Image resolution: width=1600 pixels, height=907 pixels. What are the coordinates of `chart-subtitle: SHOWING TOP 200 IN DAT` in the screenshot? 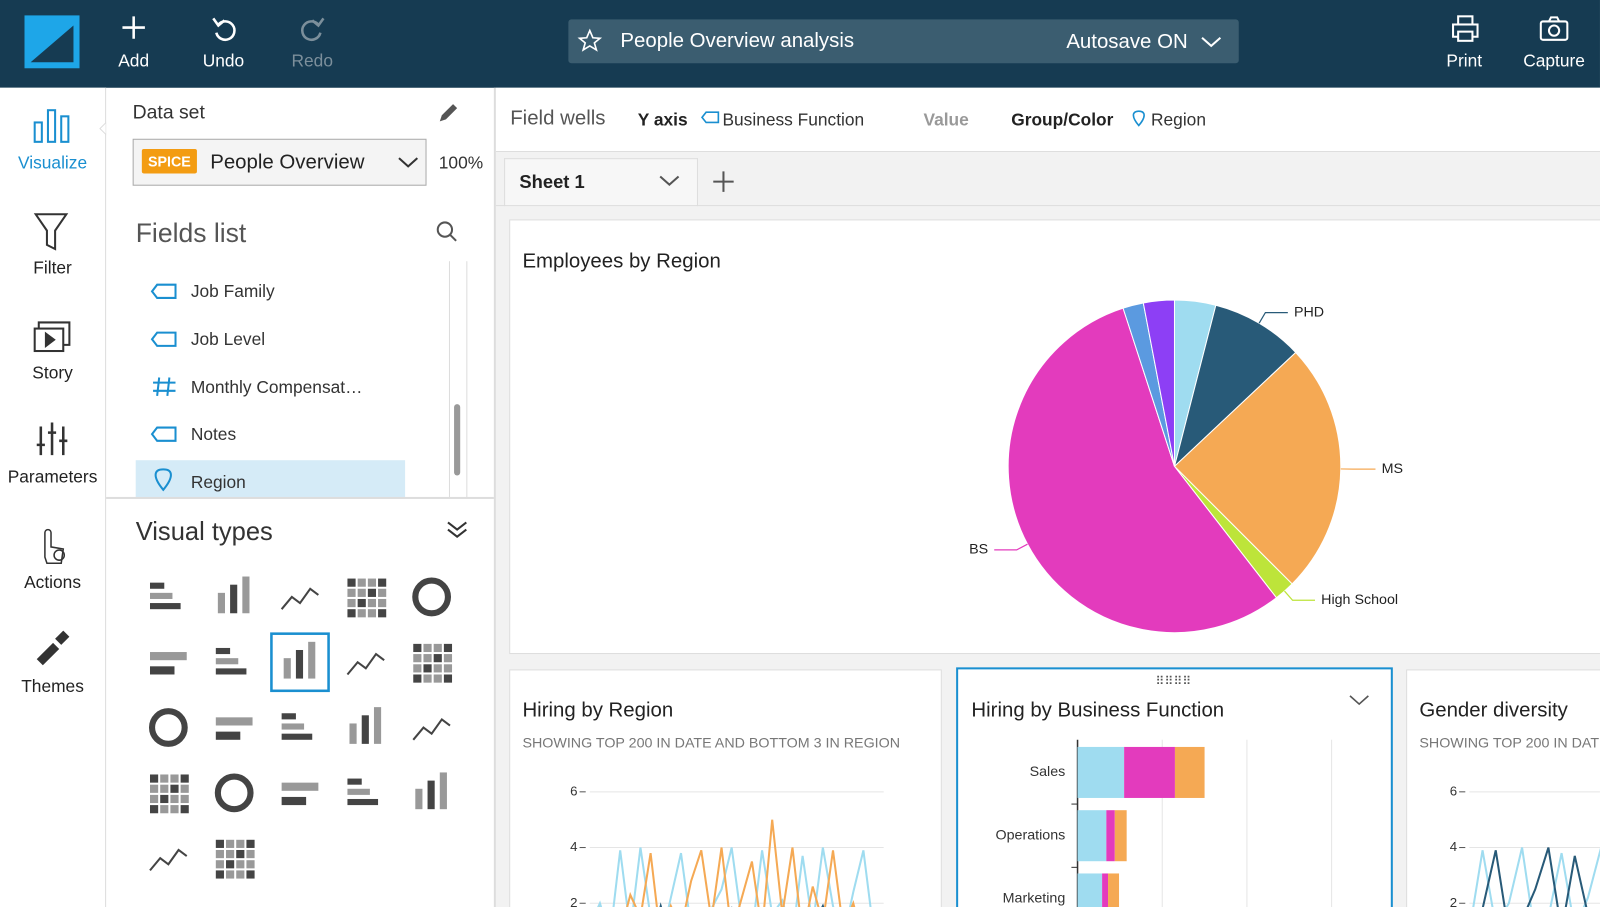 It's located at (1509, 744).